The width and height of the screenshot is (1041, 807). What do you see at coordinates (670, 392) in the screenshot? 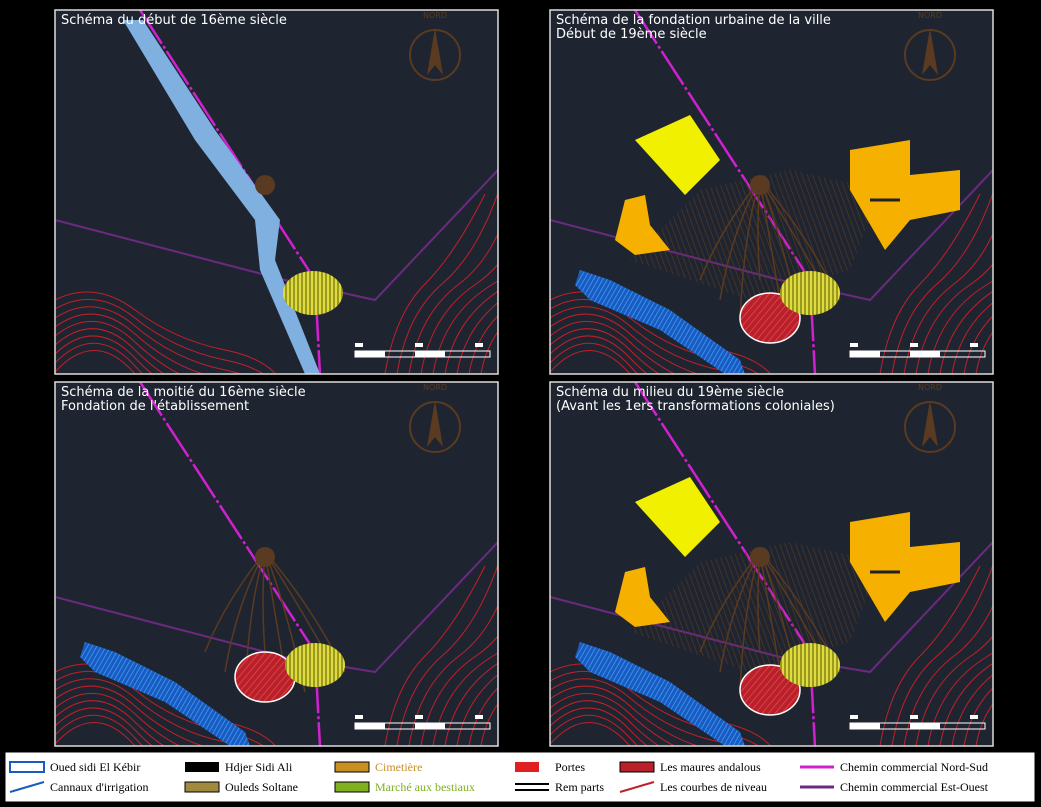
I see `panel-title: Schéma du milieu du 19ème siècle` at bounding box center [670, 392].